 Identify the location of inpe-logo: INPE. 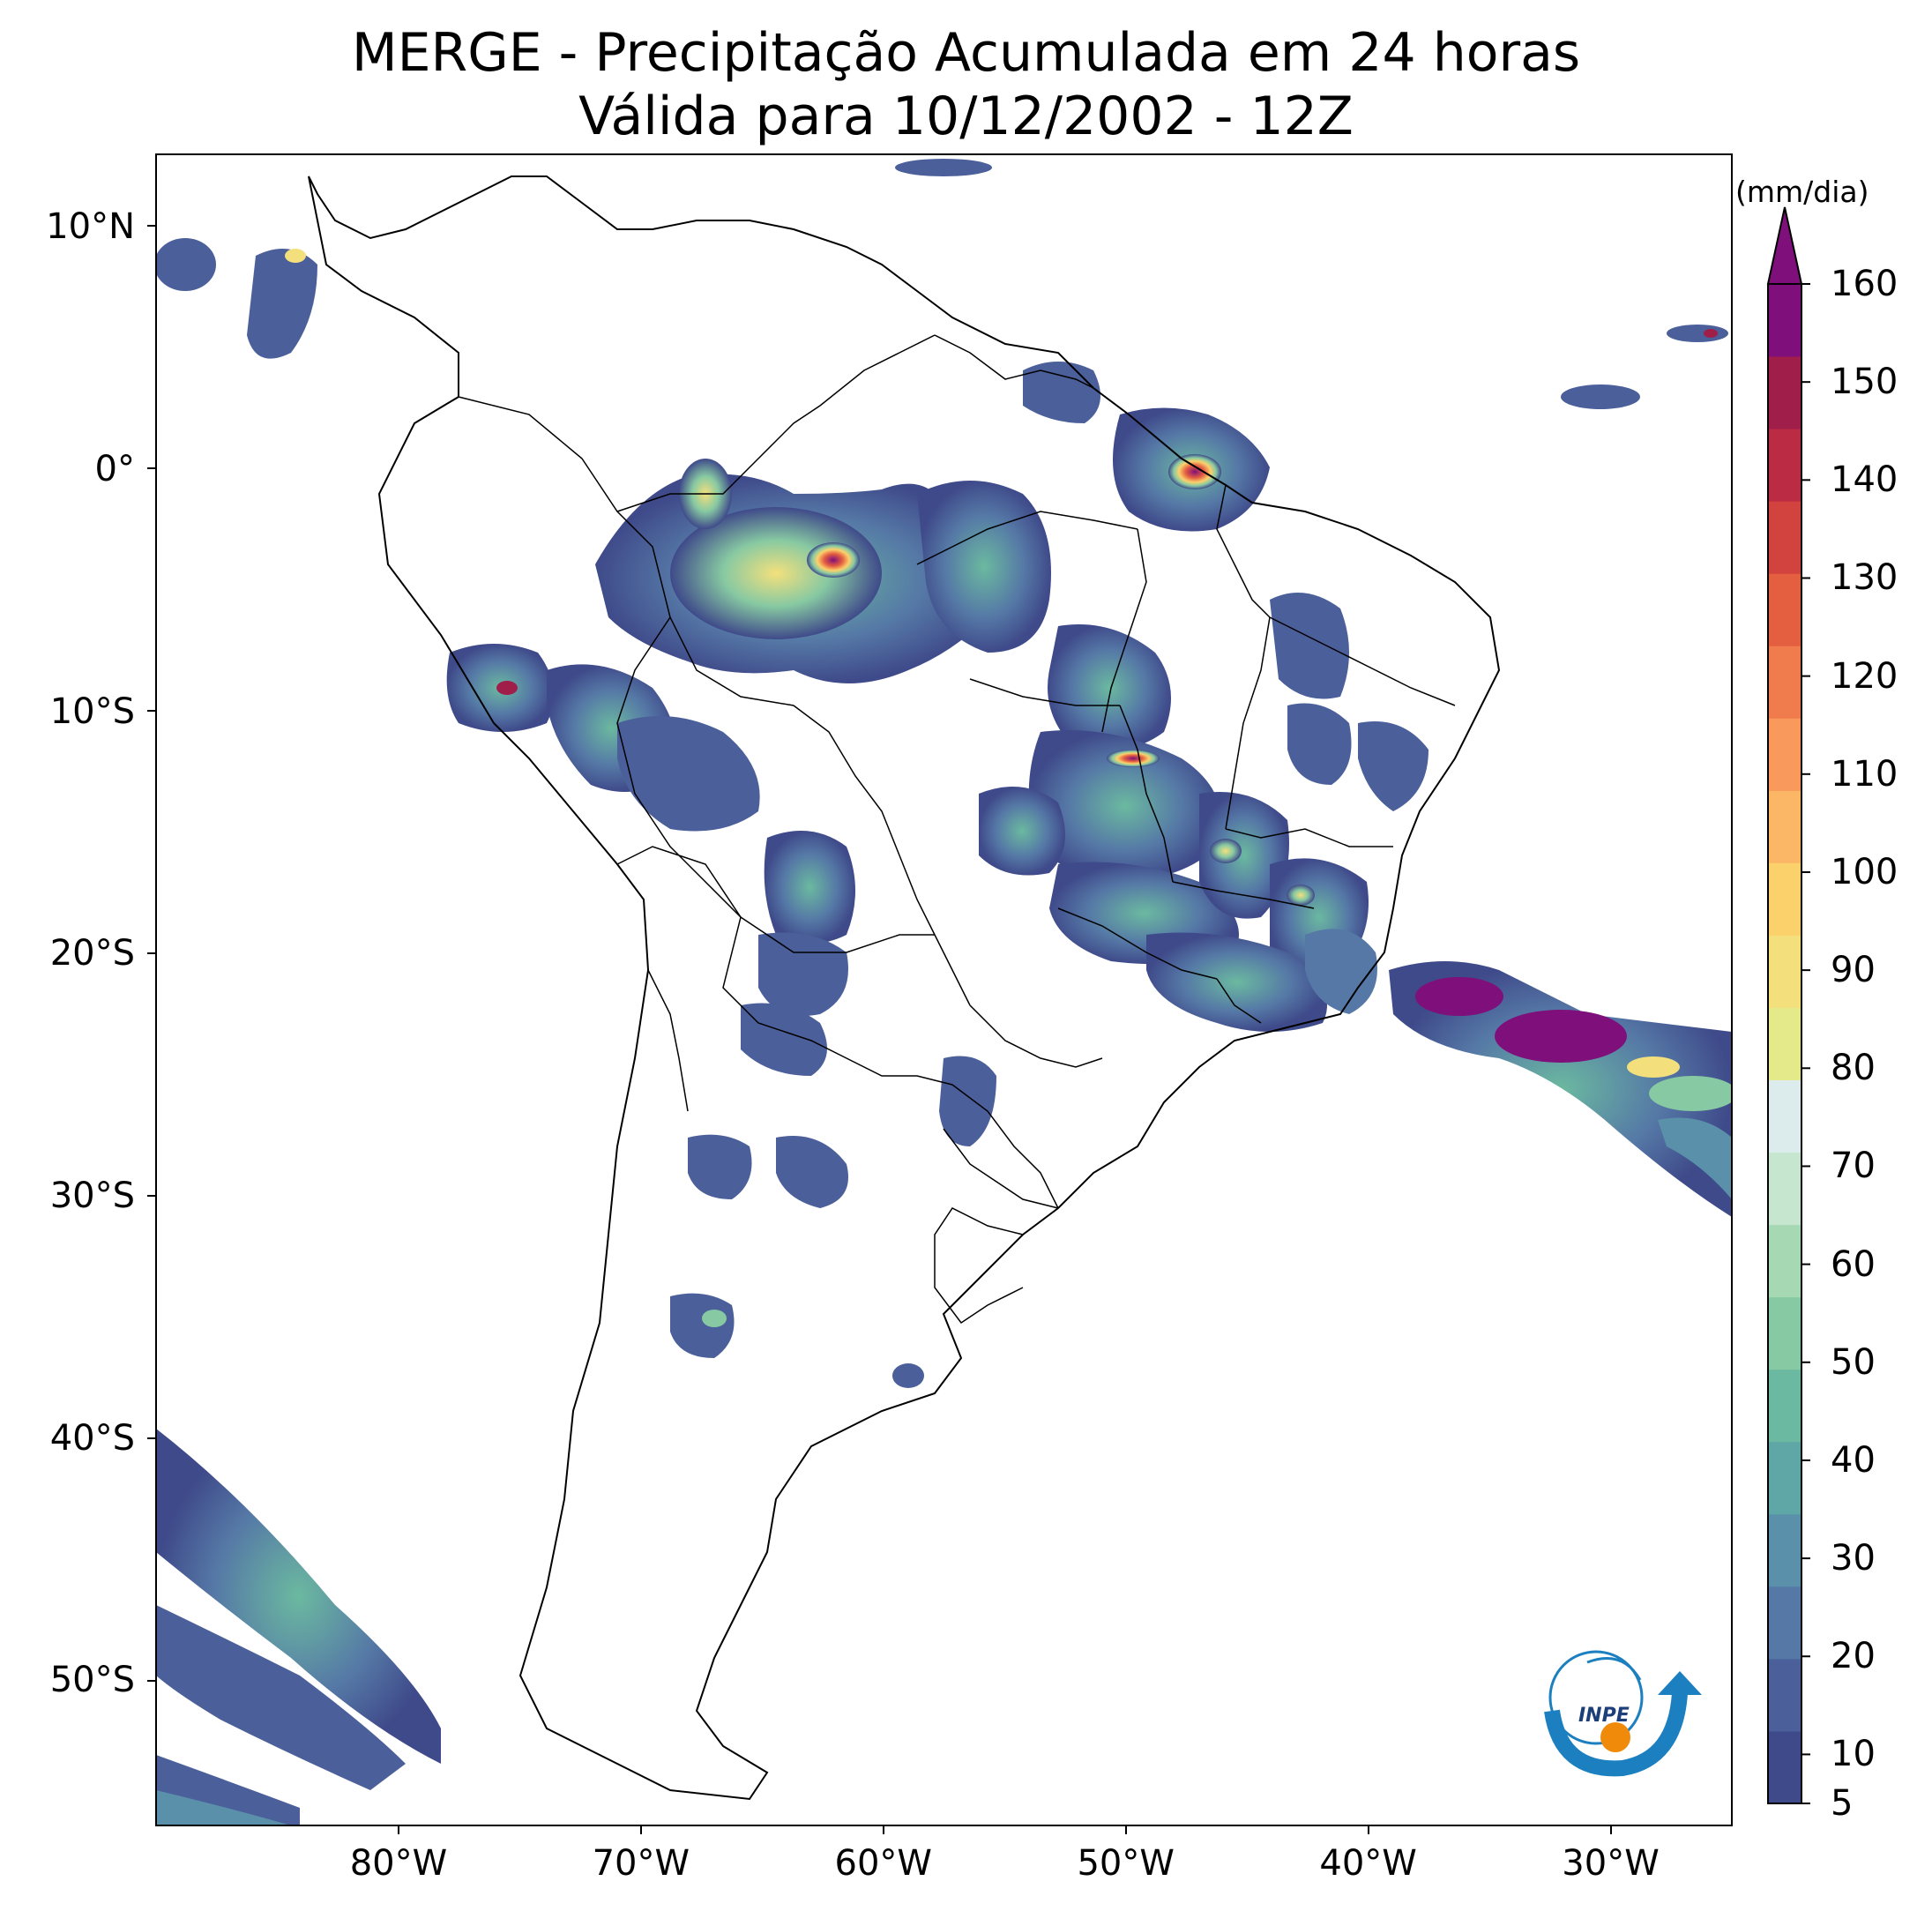
(1623, 1714).